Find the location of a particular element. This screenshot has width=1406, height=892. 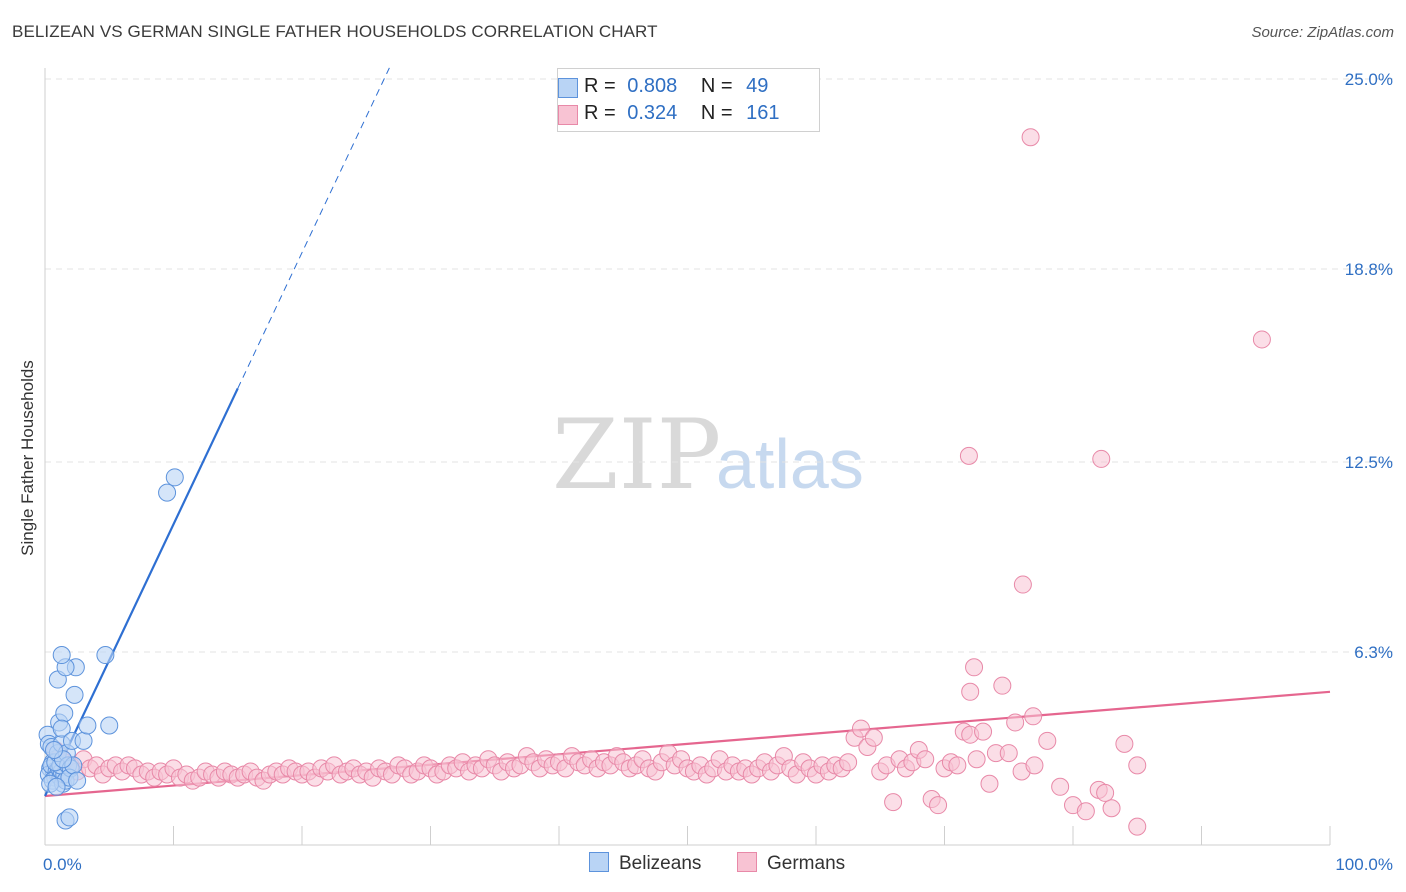

bottom-legend-label-belizeans: Belizeans is located at coordinates (660, 863).